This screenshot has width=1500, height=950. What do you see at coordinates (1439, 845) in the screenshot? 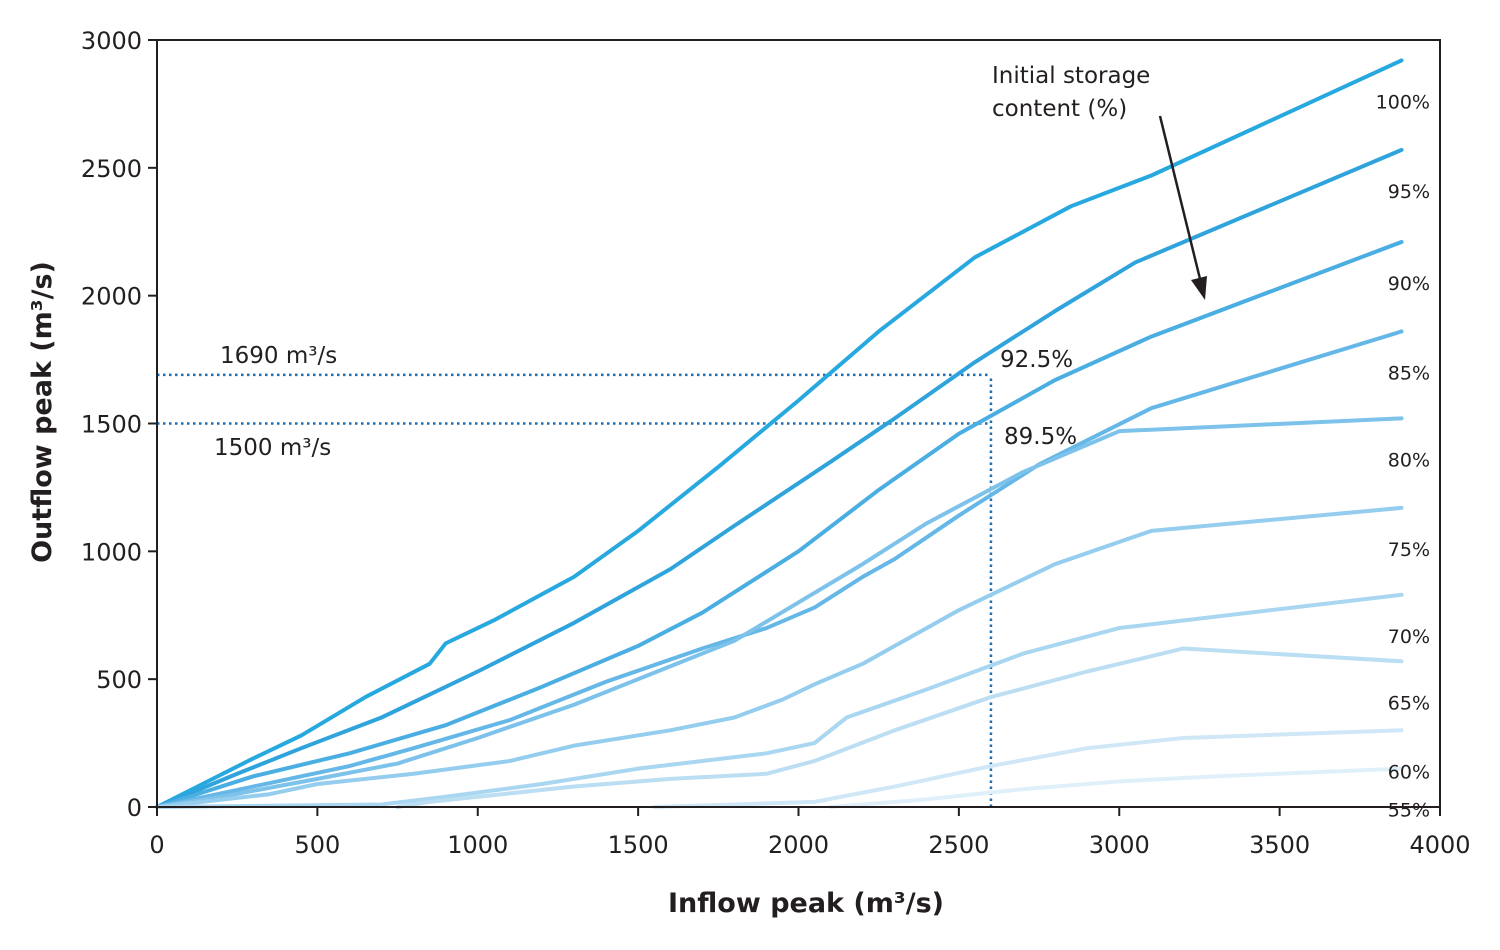
I see `x-tick-label: 4000` at bounding box center [1439, 845].